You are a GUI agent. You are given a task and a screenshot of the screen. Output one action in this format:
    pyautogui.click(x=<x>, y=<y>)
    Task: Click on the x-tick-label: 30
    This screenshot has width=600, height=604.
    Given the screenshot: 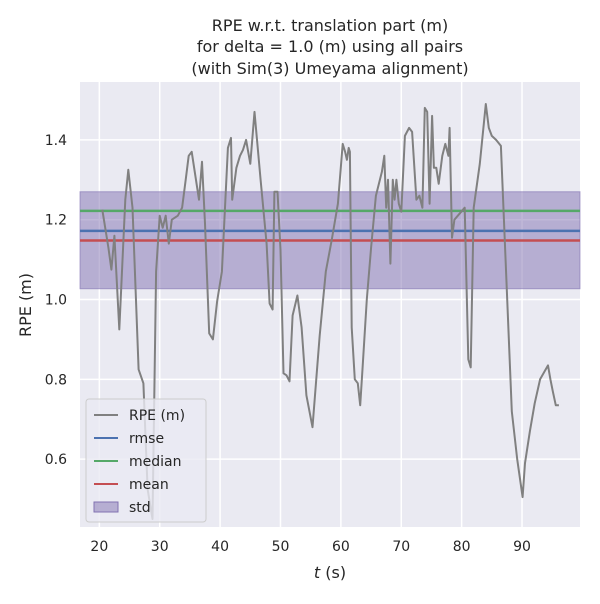 What is the action you would take?
    pyautogui.click(x=160, y=547)
    